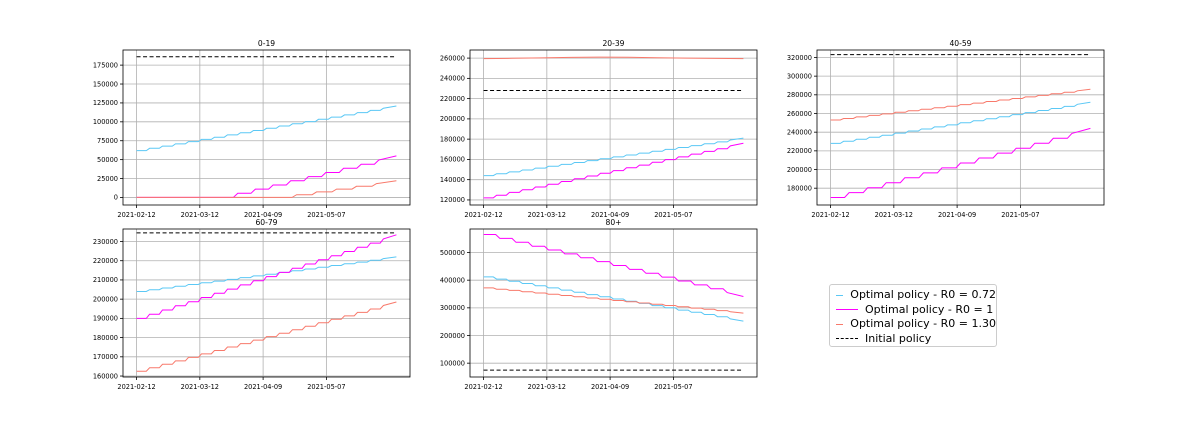  What do you see at coordinates (105, 84) in the screenshot?
I see `y-tick-label: 150000` at bounding box center [105, 84].